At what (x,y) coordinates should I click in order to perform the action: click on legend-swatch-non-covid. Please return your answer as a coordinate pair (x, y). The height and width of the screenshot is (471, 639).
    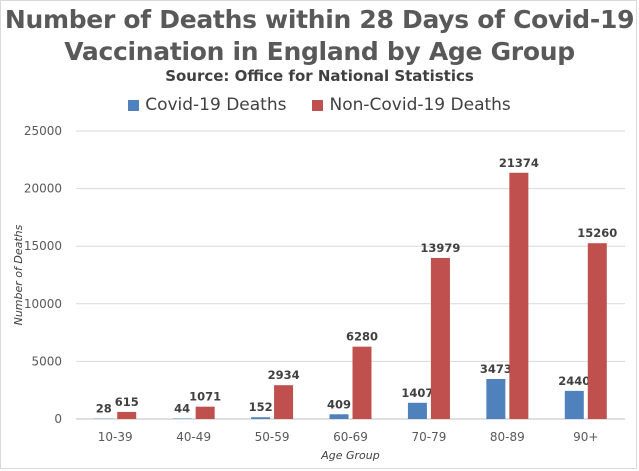
    Looking at the image, I should click on (318, 105).